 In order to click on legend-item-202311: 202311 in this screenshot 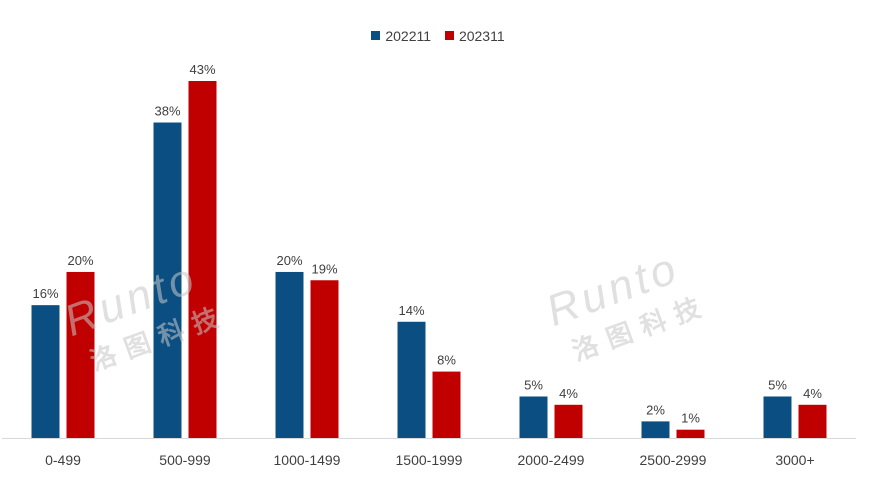, I will do `click(474, 35)`.